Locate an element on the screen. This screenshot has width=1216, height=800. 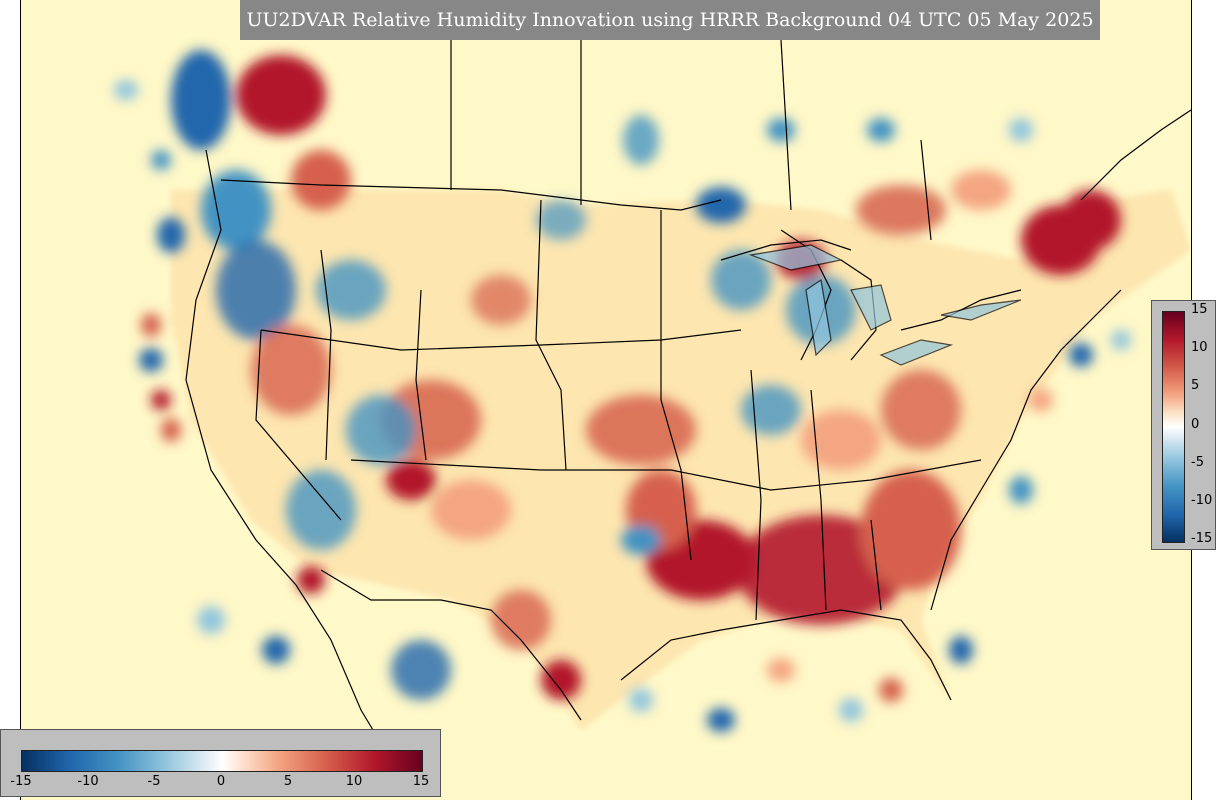
vertical-colorbar: 15 10 5 0 -5 -10 -15 is located at coordinates (1183, 425).